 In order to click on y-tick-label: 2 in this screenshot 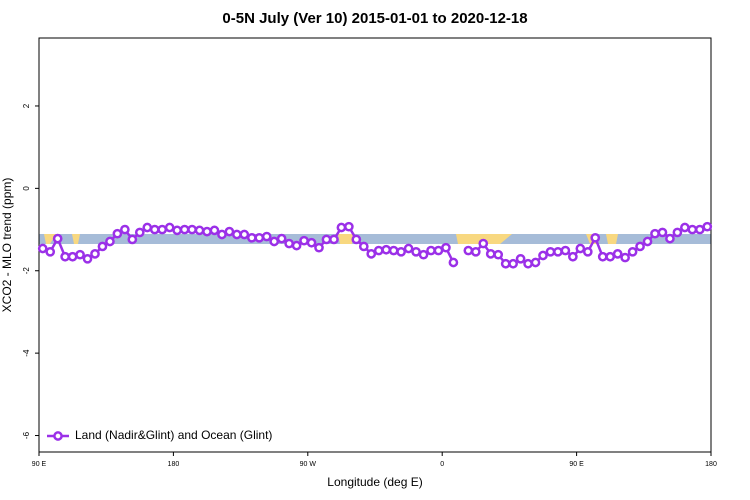, I will do `click(26, 105)`.